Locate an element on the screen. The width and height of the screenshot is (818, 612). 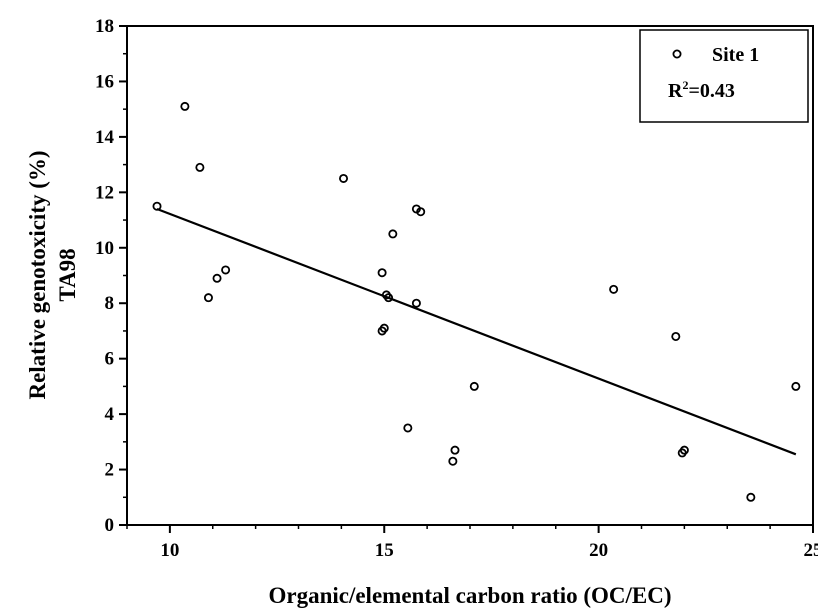
y-tick-label: 10 is located at coordinates (104, 248).